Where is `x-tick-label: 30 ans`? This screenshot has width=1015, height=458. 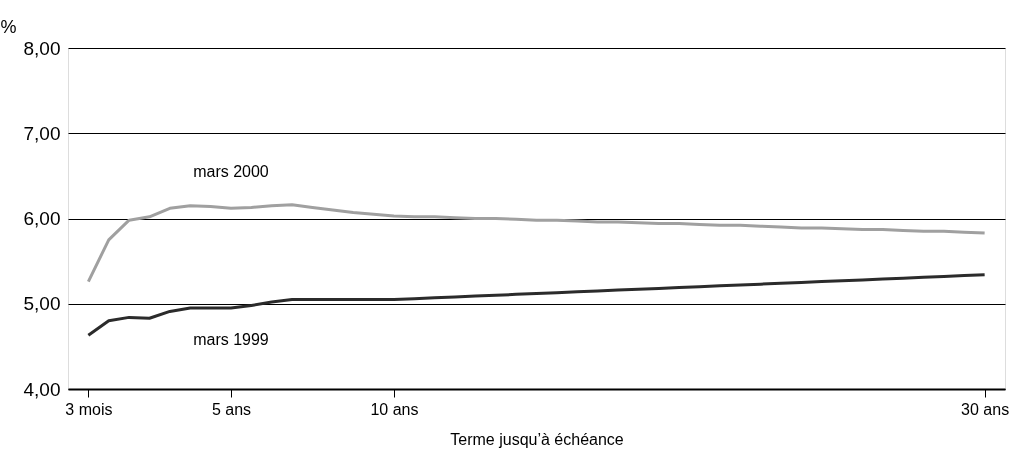
x-tick-label: 30 ans is located at coordinates (985, 409).